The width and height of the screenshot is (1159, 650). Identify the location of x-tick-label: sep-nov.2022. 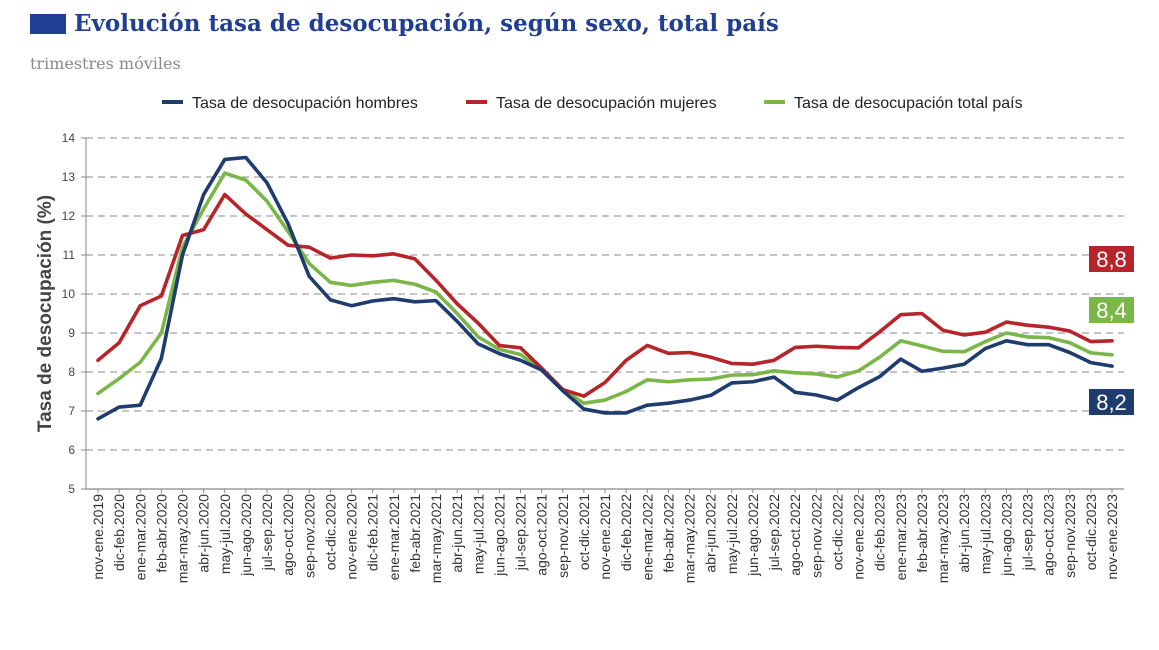
(816, 536).